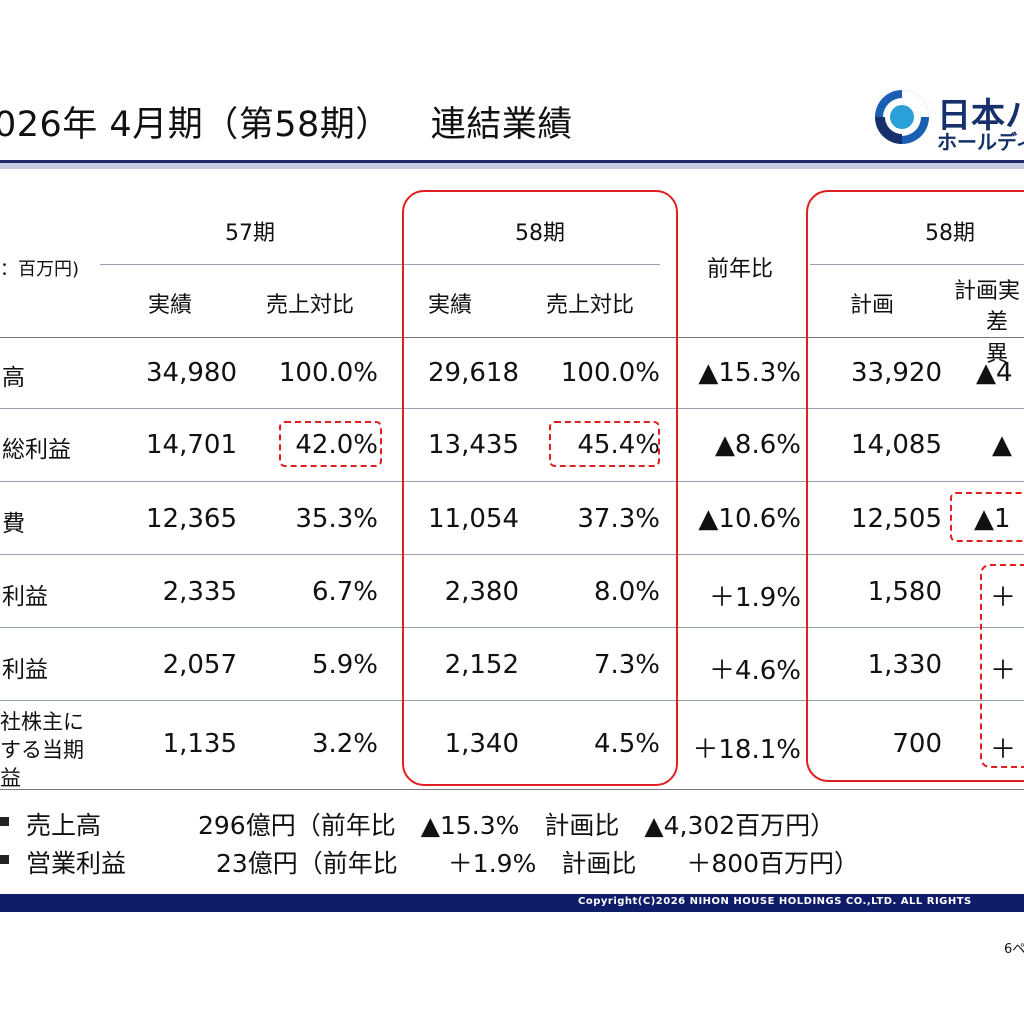 The image size is (1024, 1024). What do you see at coordinates (36, 450) in the screenshot?
I see `row-label: 総利益` at bounding box center [36, 450].